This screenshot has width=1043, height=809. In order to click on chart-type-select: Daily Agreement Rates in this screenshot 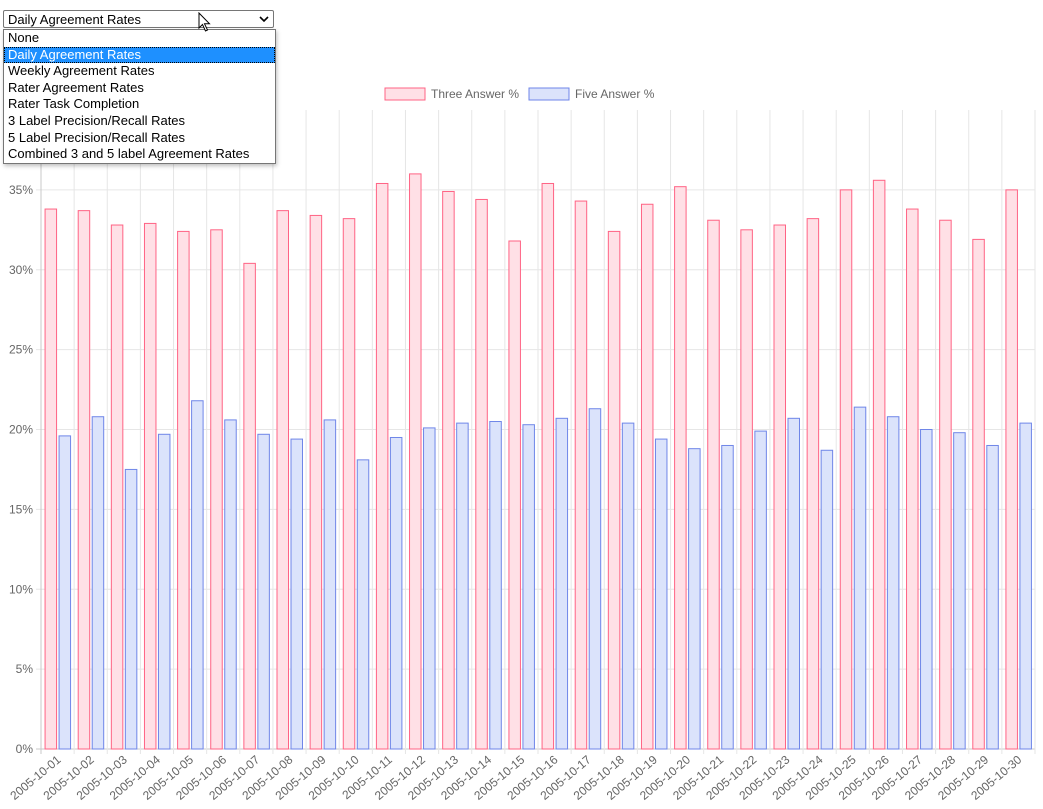, I will do `click(138, 19)`.